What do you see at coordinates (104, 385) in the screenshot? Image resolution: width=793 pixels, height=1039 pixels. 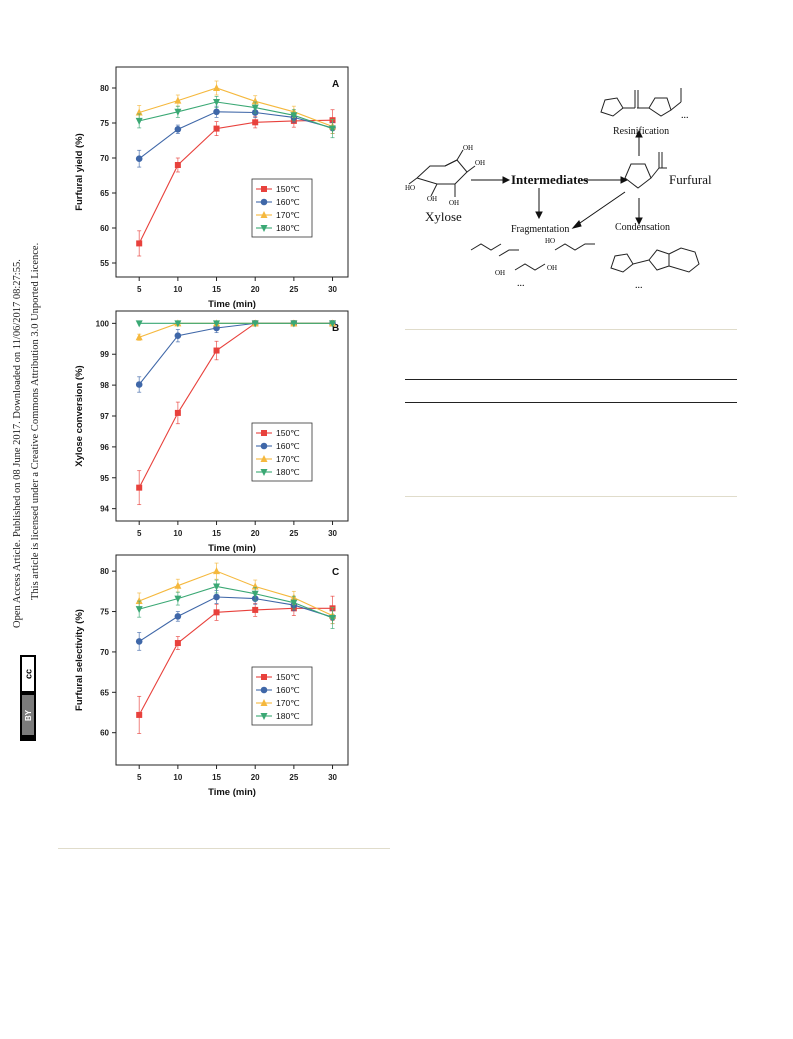 I see `y-tick-label: 98` at bounding box center [104, 385].